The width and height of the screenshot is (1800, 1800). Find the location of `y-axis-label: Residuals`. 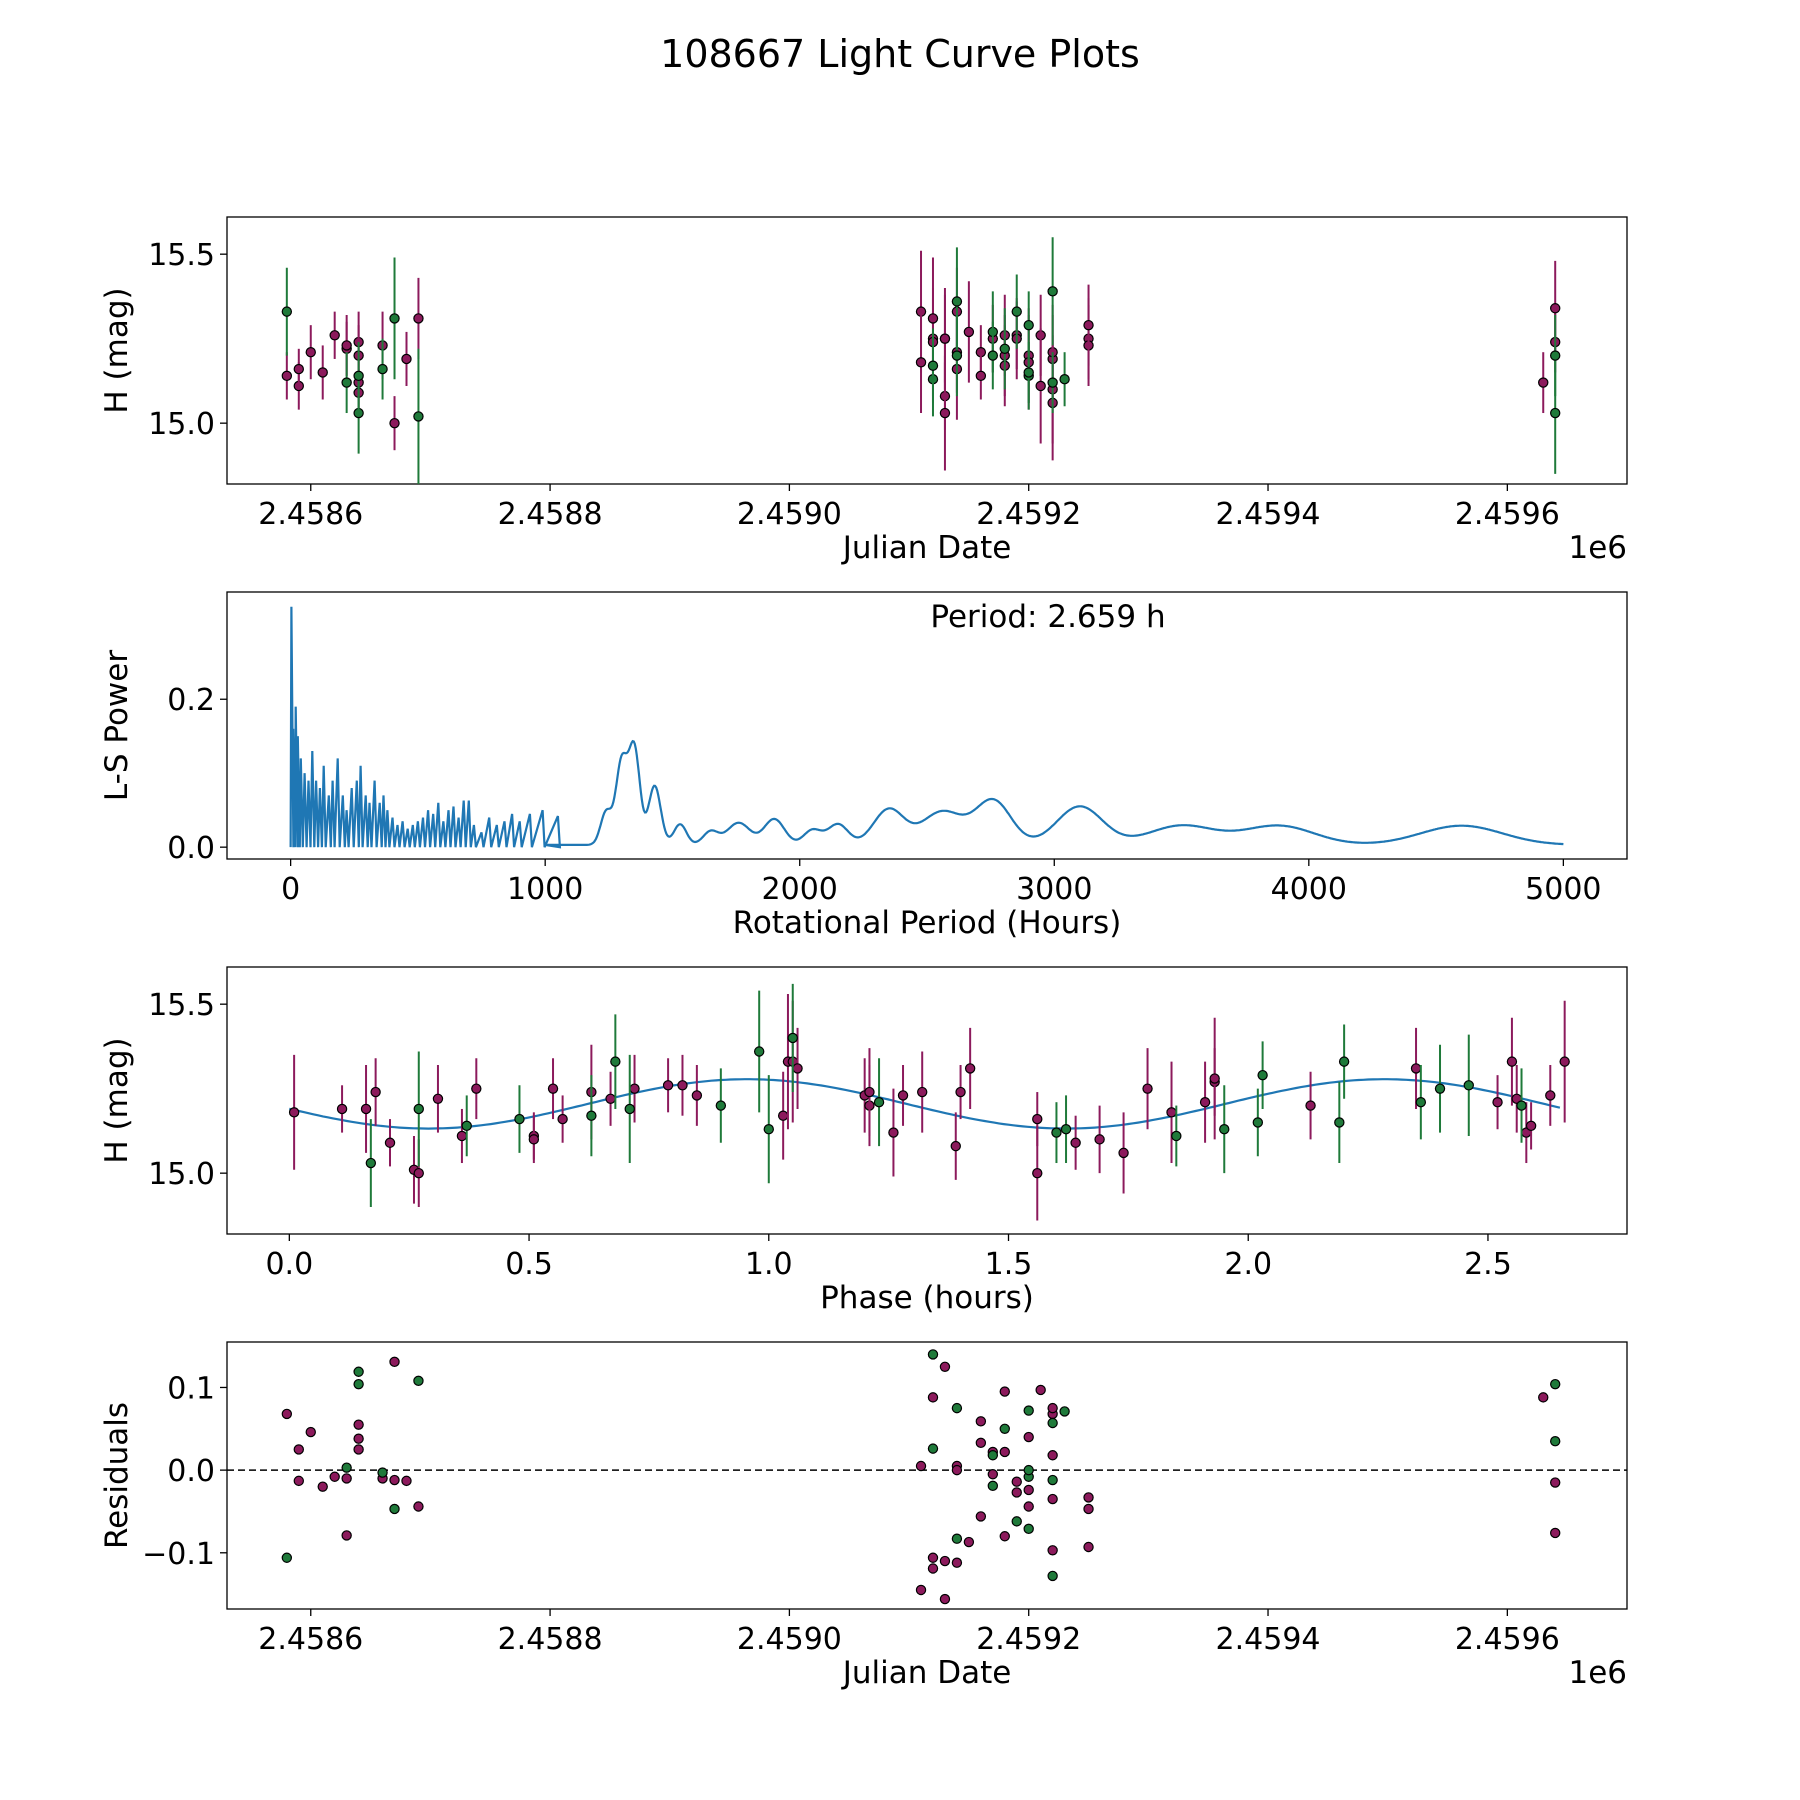

y-axis-label: Residuals is located at coordinates (117, 1475).